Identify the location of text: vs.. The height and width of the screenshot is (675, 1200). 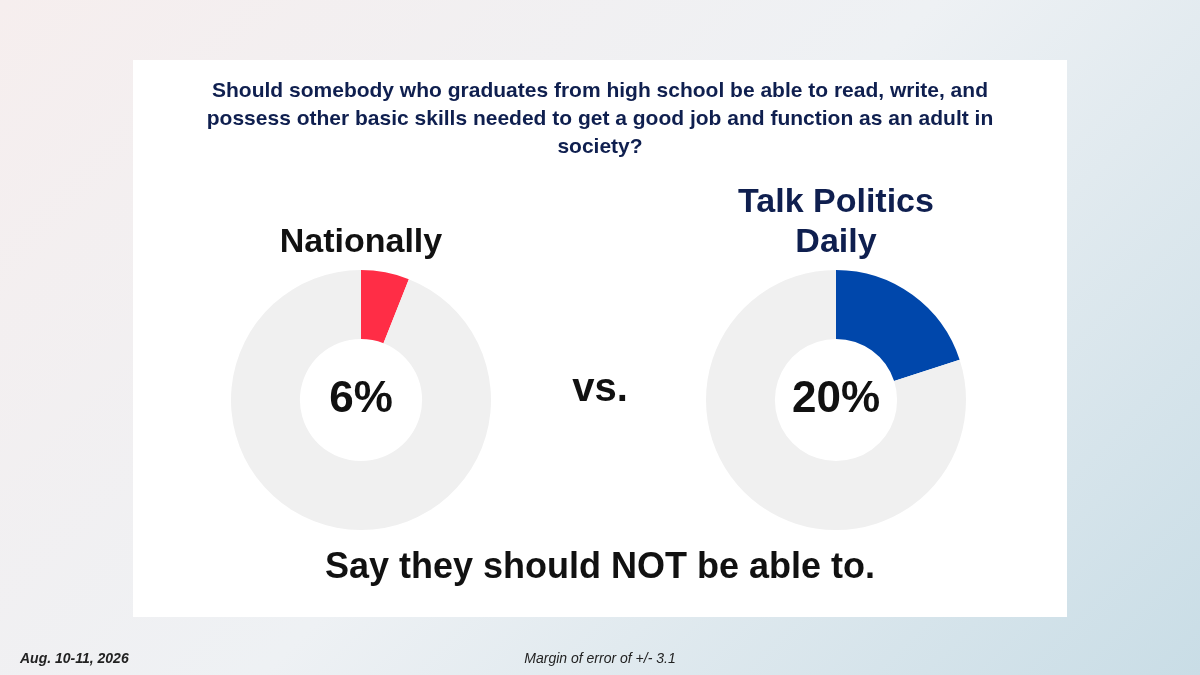
(600, 387).